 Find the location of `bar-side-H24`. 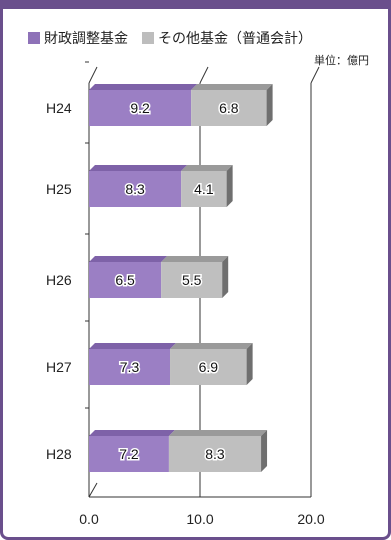

bar-side-H24 is located at coordinates (269, 105).